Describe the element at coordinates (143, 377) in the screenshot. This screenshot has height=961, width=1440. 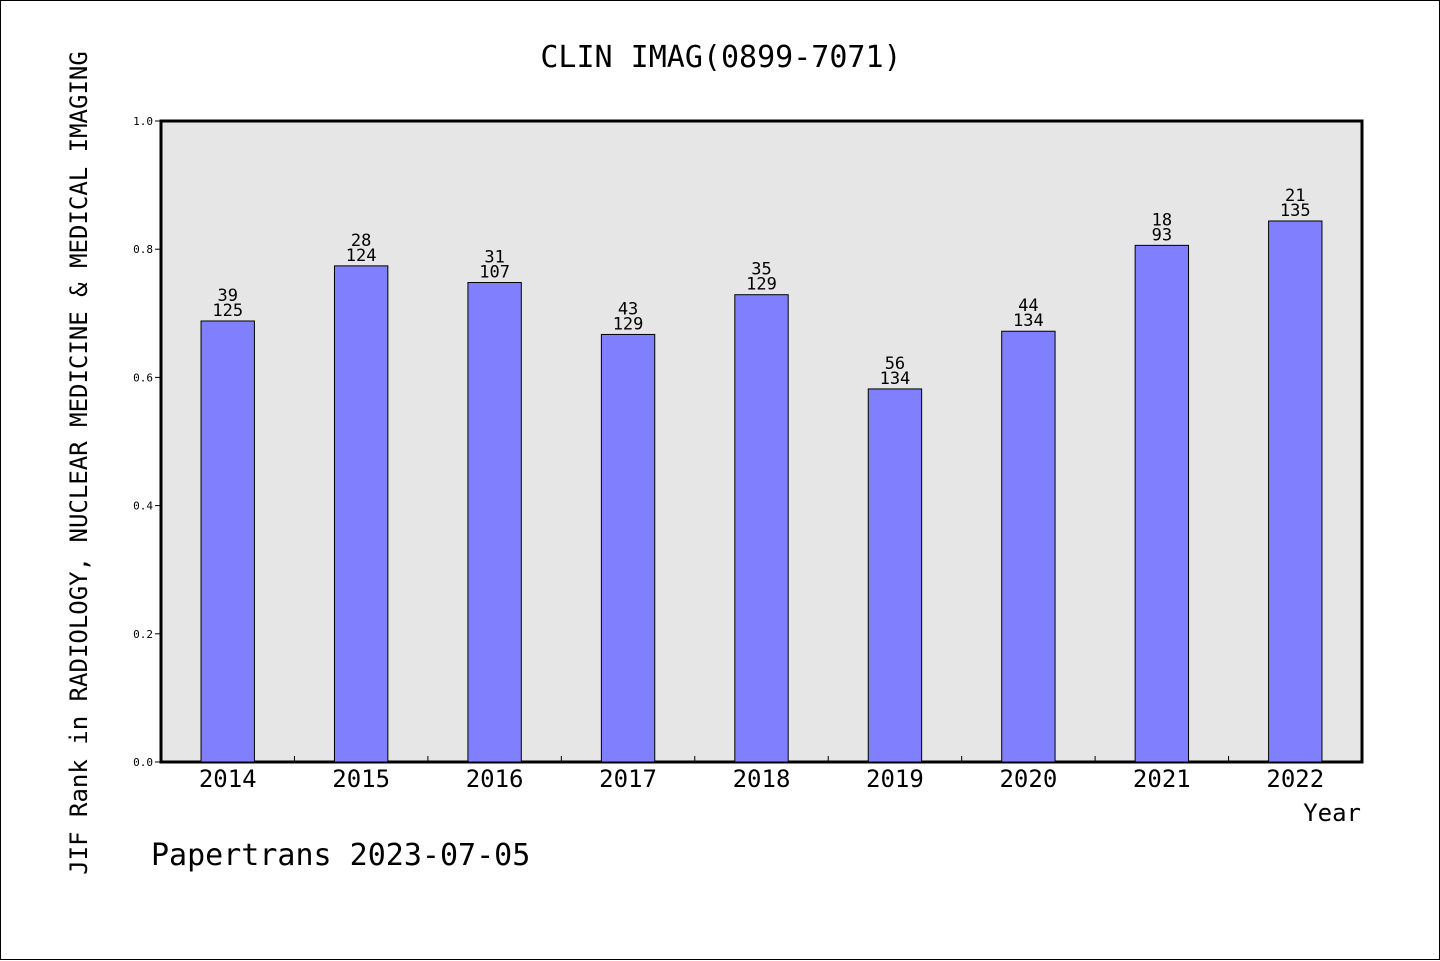
I see `y-tick-label: 0.6` at that location.